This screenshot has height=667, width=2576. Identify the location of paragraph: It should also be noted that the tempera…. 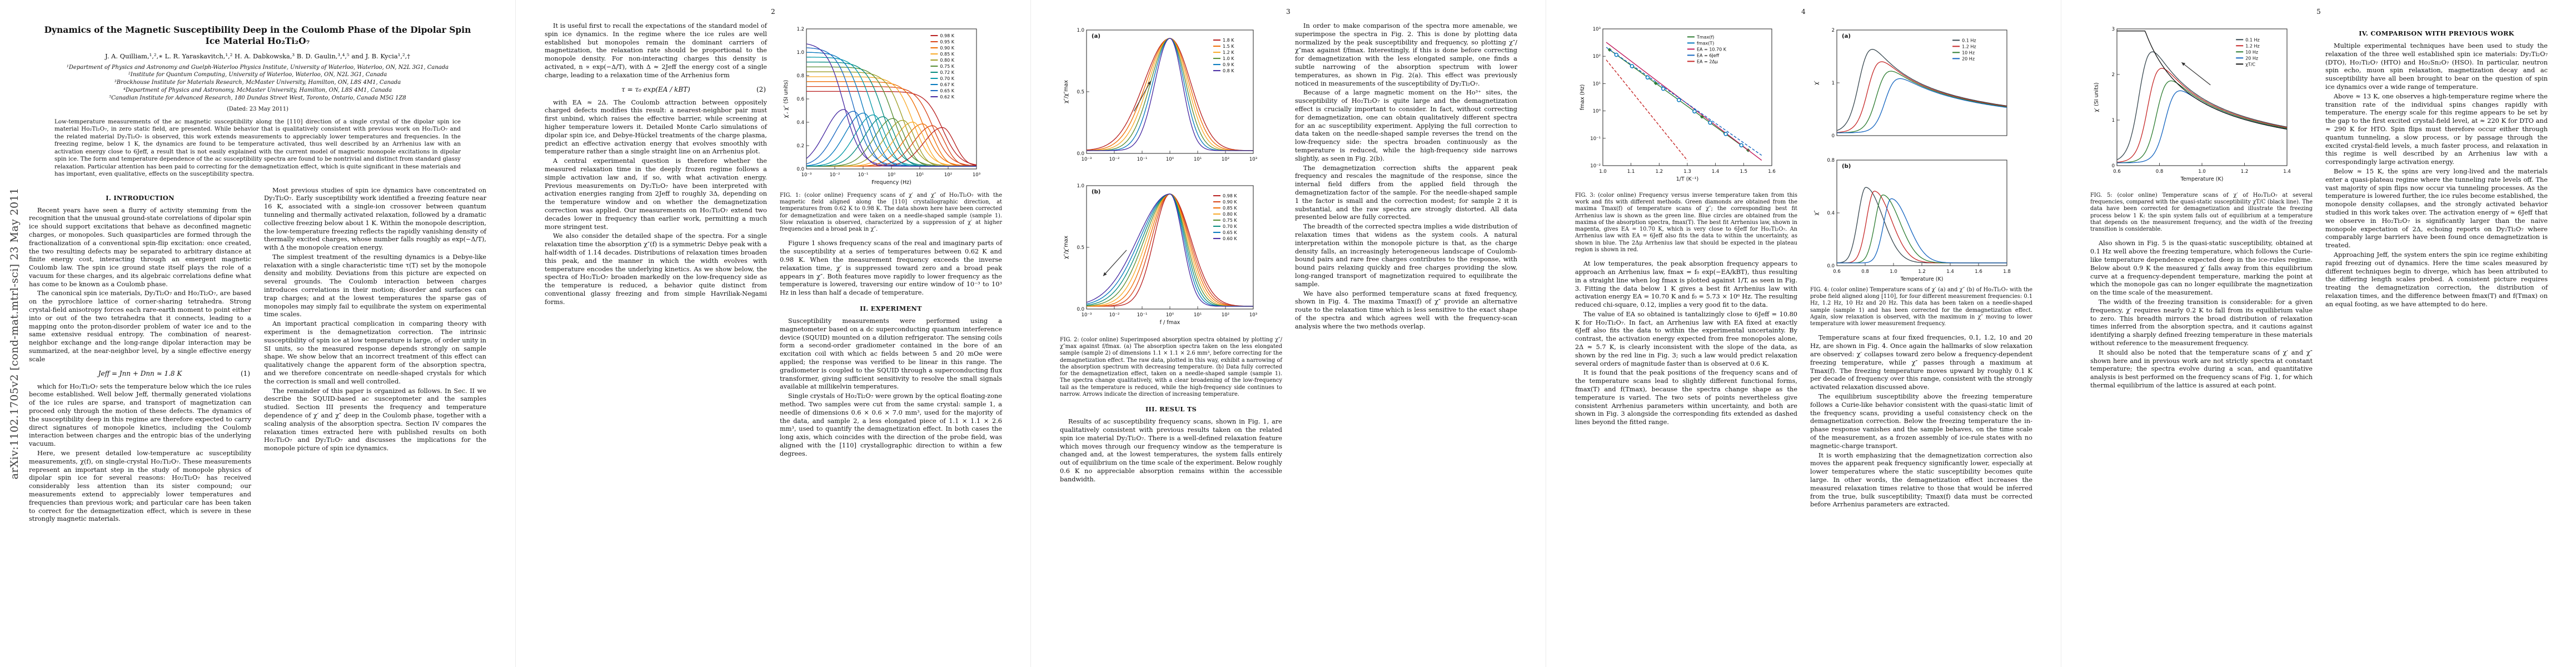
(2201, 369).